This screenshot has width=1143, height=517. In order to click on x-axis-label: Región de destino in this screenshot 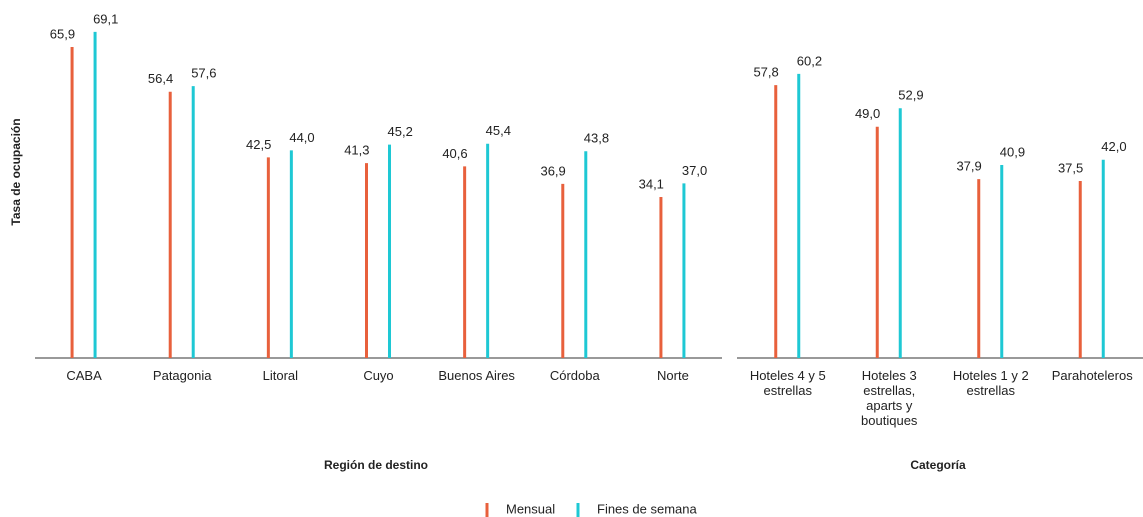, I will do `click(376, 465)`.